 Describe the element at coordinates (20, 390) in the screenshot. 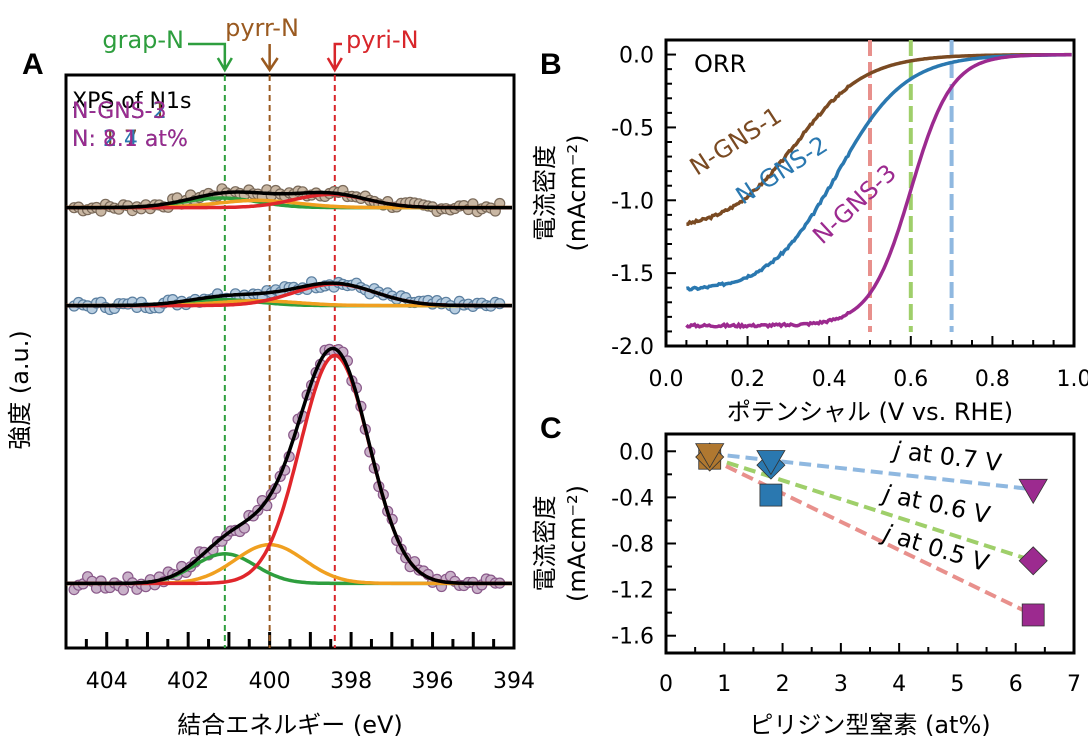

I see `y-axis-label: 強度 (a.u.)` at that location.